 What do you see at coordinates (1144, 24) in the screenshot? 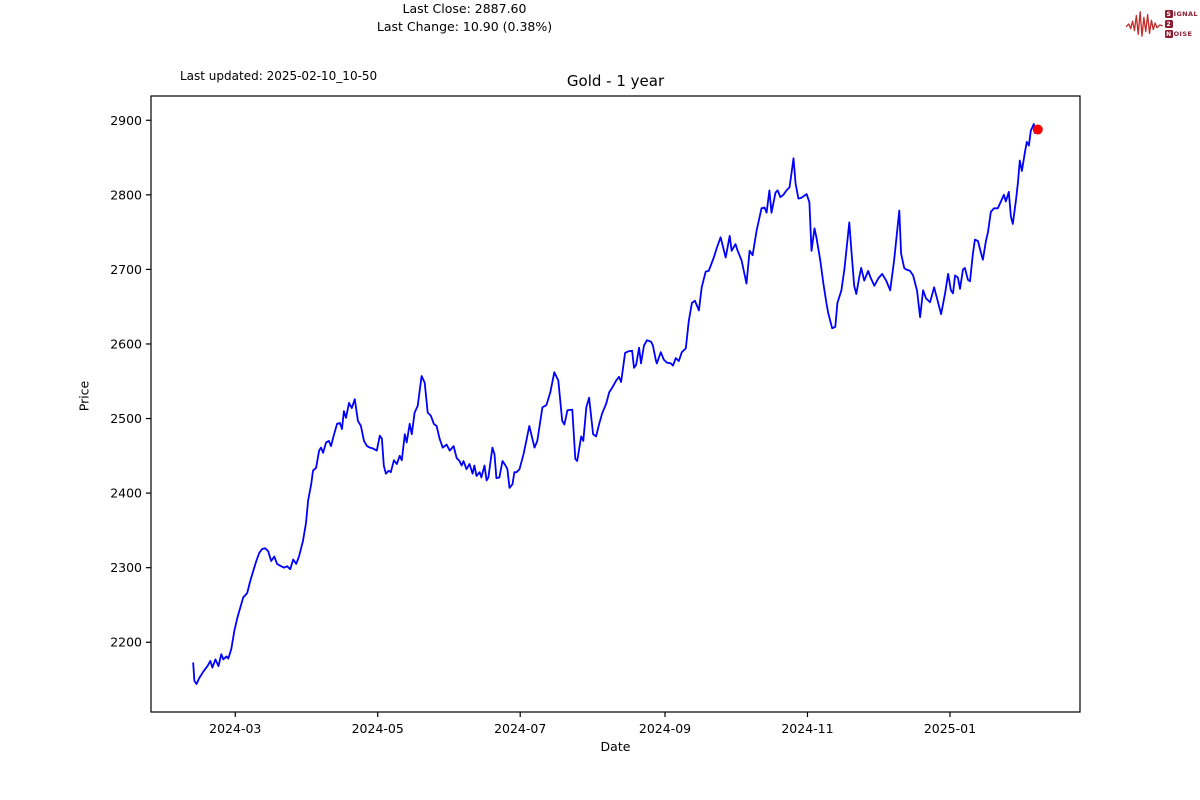
I see `waveform-icon` at bounding box center [1144, 24].